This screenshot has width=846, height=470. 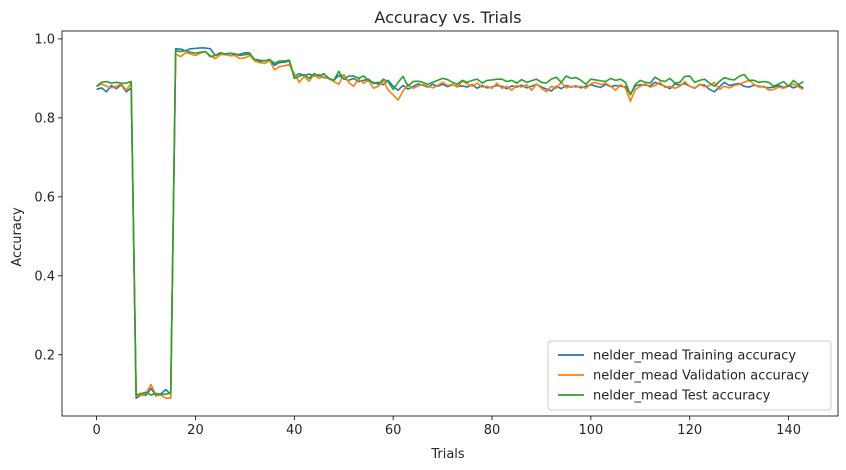 What do you see at coordinates (689, 430) in the screenshot?
I see `x-tick-label: 120` at bounding box center [689, 430].